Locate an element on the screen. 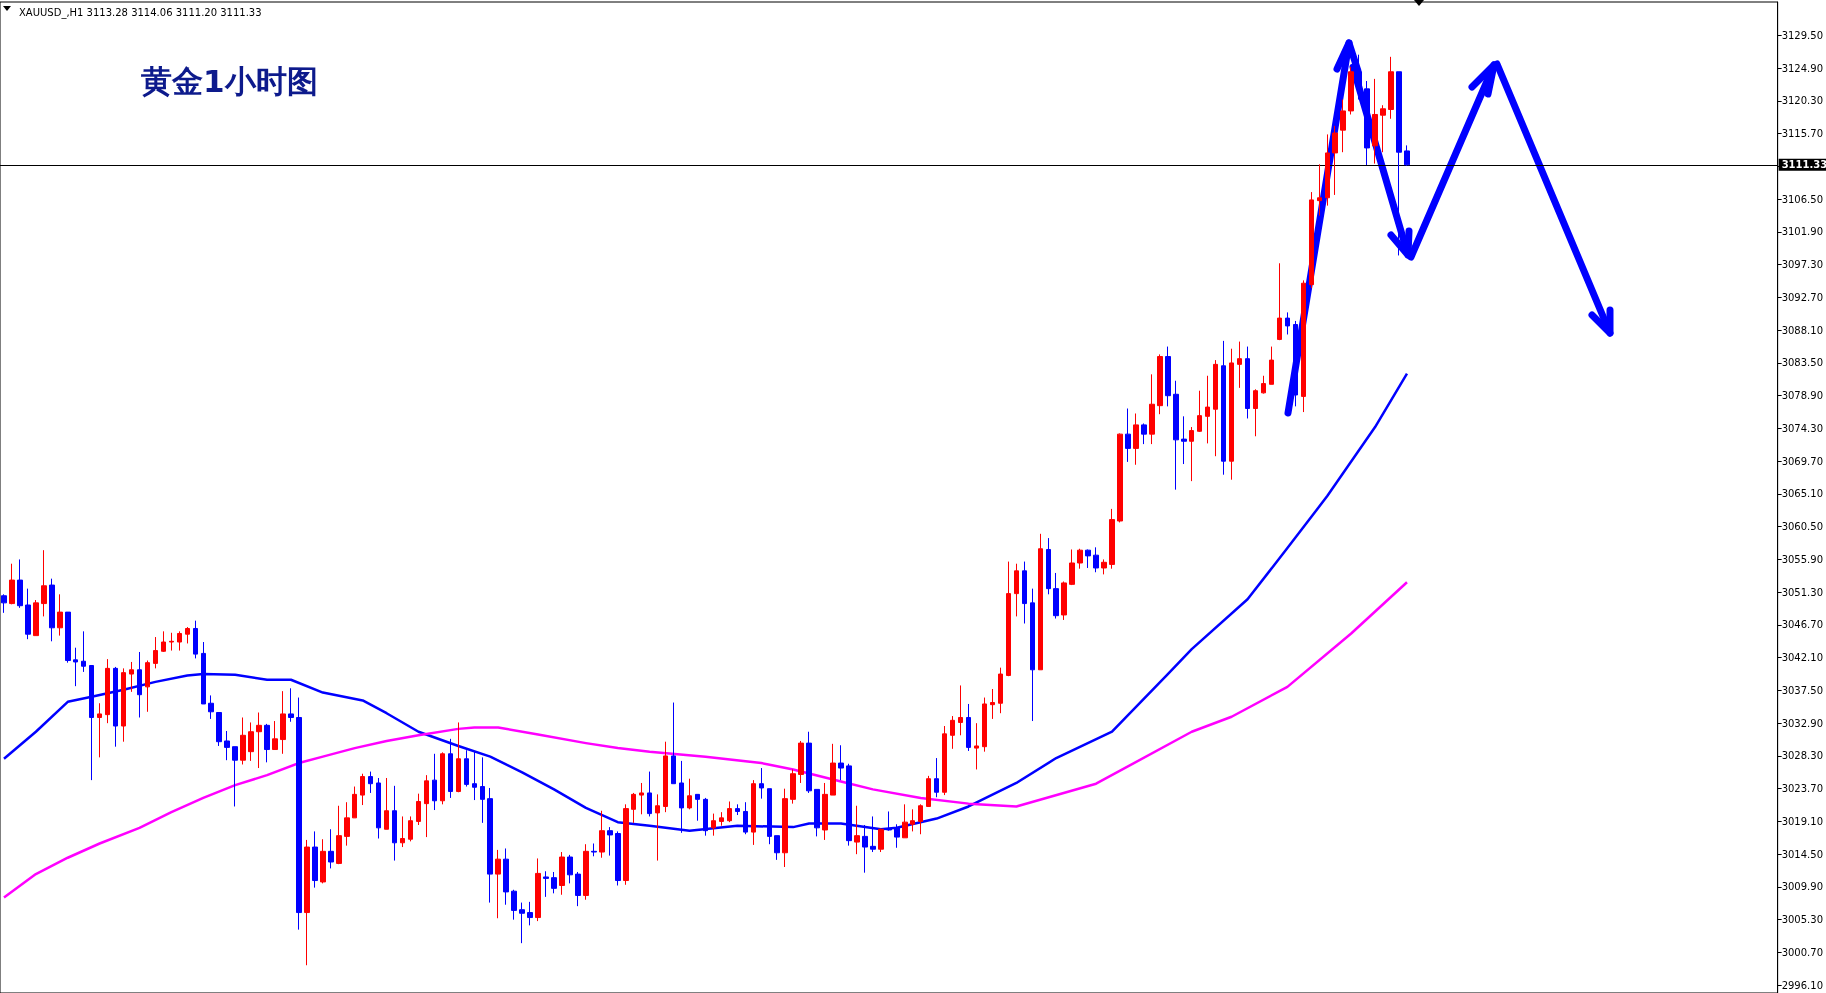 This screenshot has height=993, width=1826. y-tick-label: 3115.70 is located at coordinates (1802, 134).